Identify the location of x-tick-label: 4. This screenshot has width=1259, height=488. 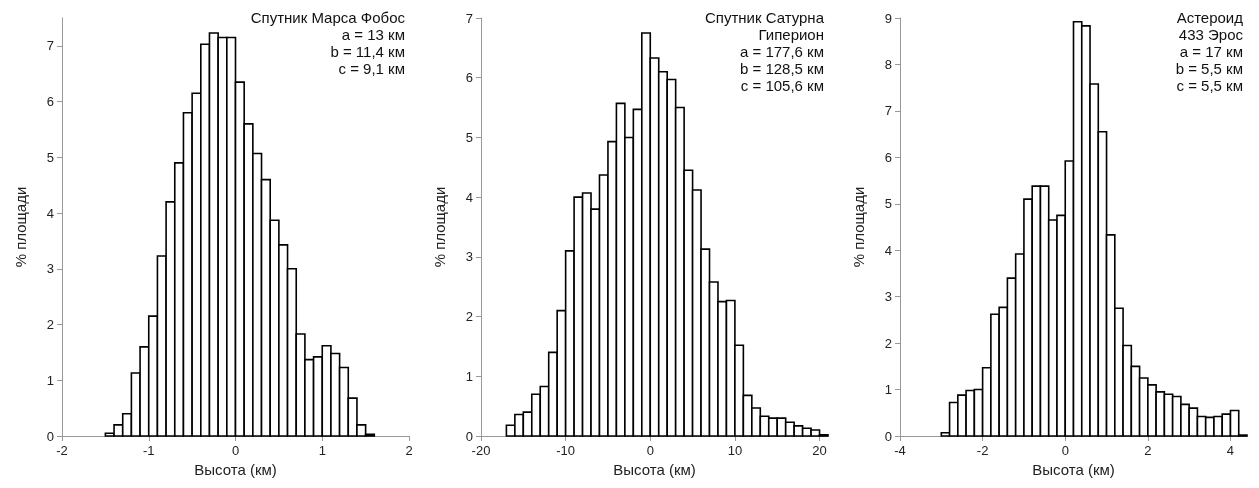
(1230, 450).